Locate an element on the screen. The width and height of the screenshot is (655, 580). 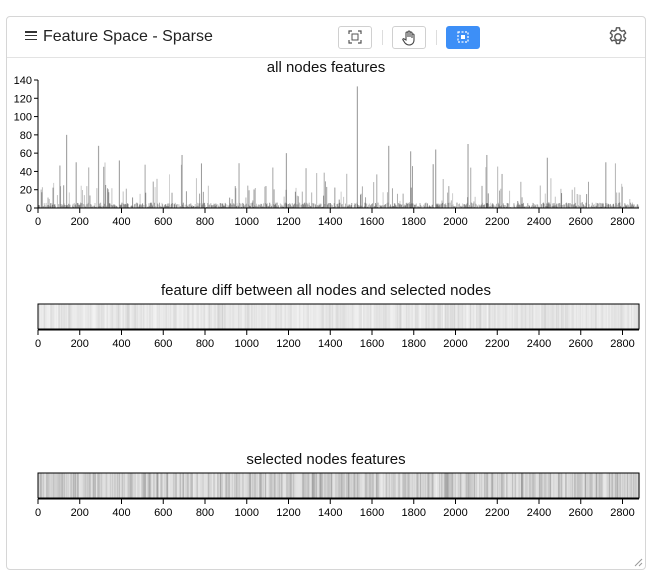
box-select-icon is located at coordinates (463, 37).